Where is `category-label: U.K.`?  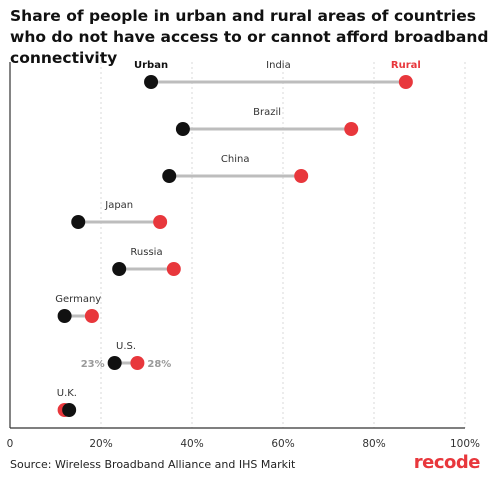
category-label: U.K. is located at coordinates (67, 393).